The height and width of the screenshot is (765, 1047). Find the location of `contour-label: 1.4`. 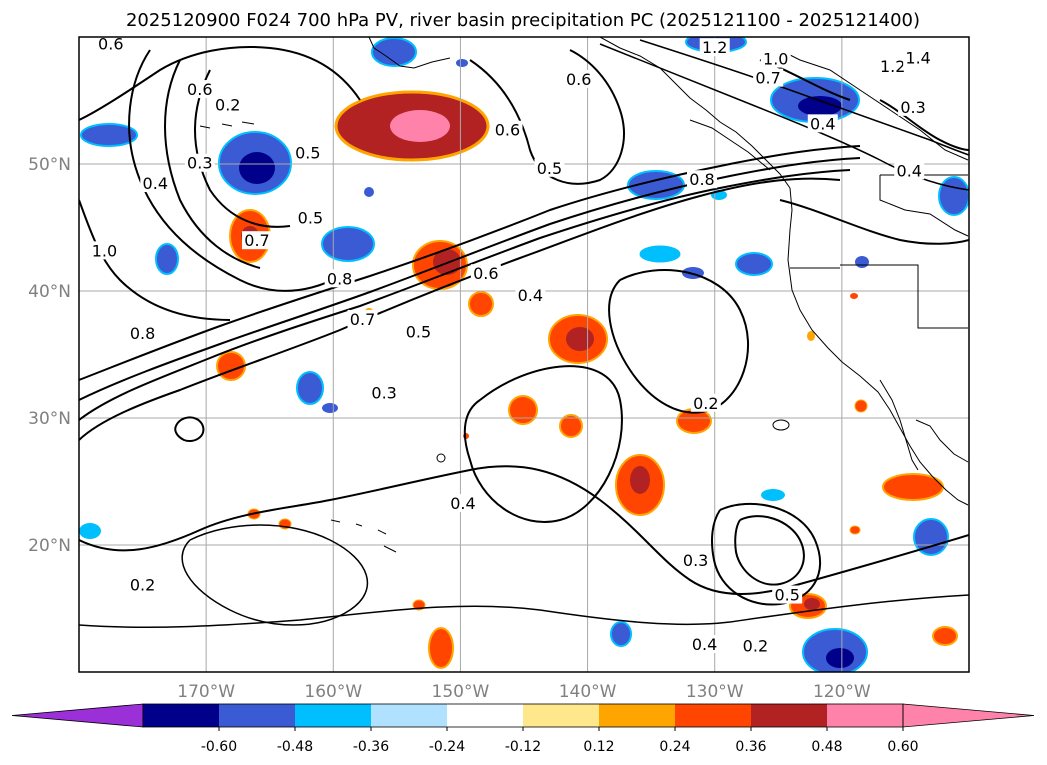

contour-label: 1.4 is located at coordinates (917, 57).